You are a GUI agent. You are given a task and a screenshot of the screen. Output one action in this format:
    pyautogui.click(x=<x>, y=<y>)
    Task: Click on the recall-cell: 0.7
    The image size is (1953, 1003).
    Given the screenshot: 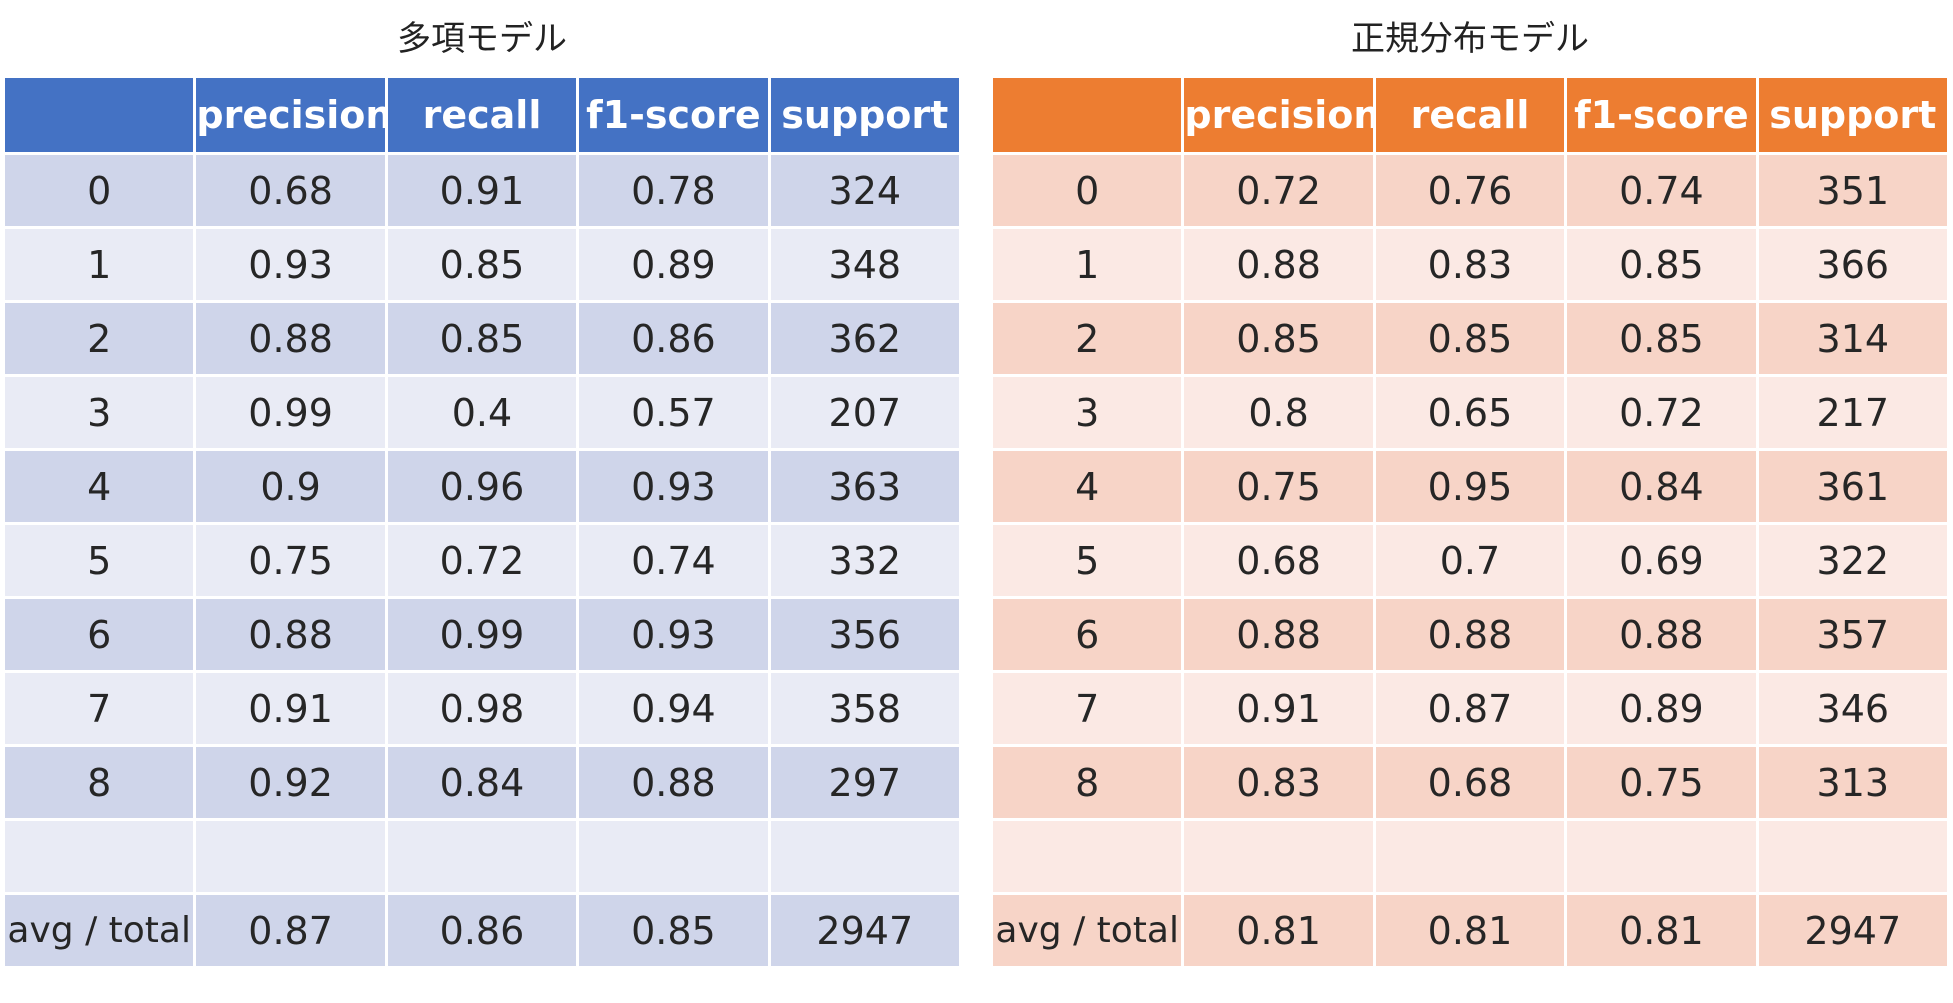 What is the action you would take?
    pyautogui.click(x=1470, y=560)
    